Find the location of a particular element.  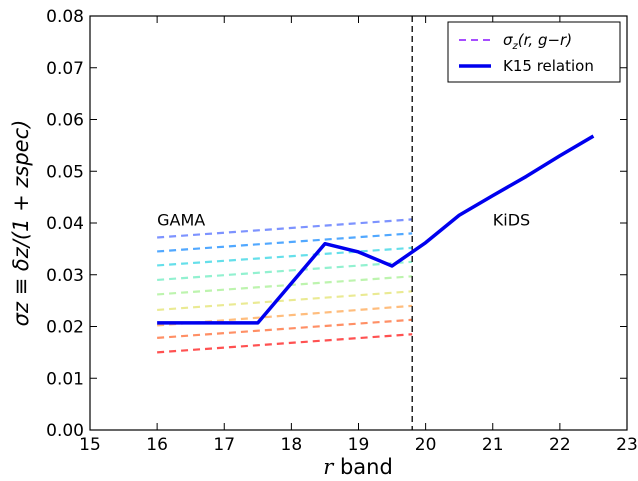

legend: σz(r, g−r) K15 relation is located at coordinates (534, 52).